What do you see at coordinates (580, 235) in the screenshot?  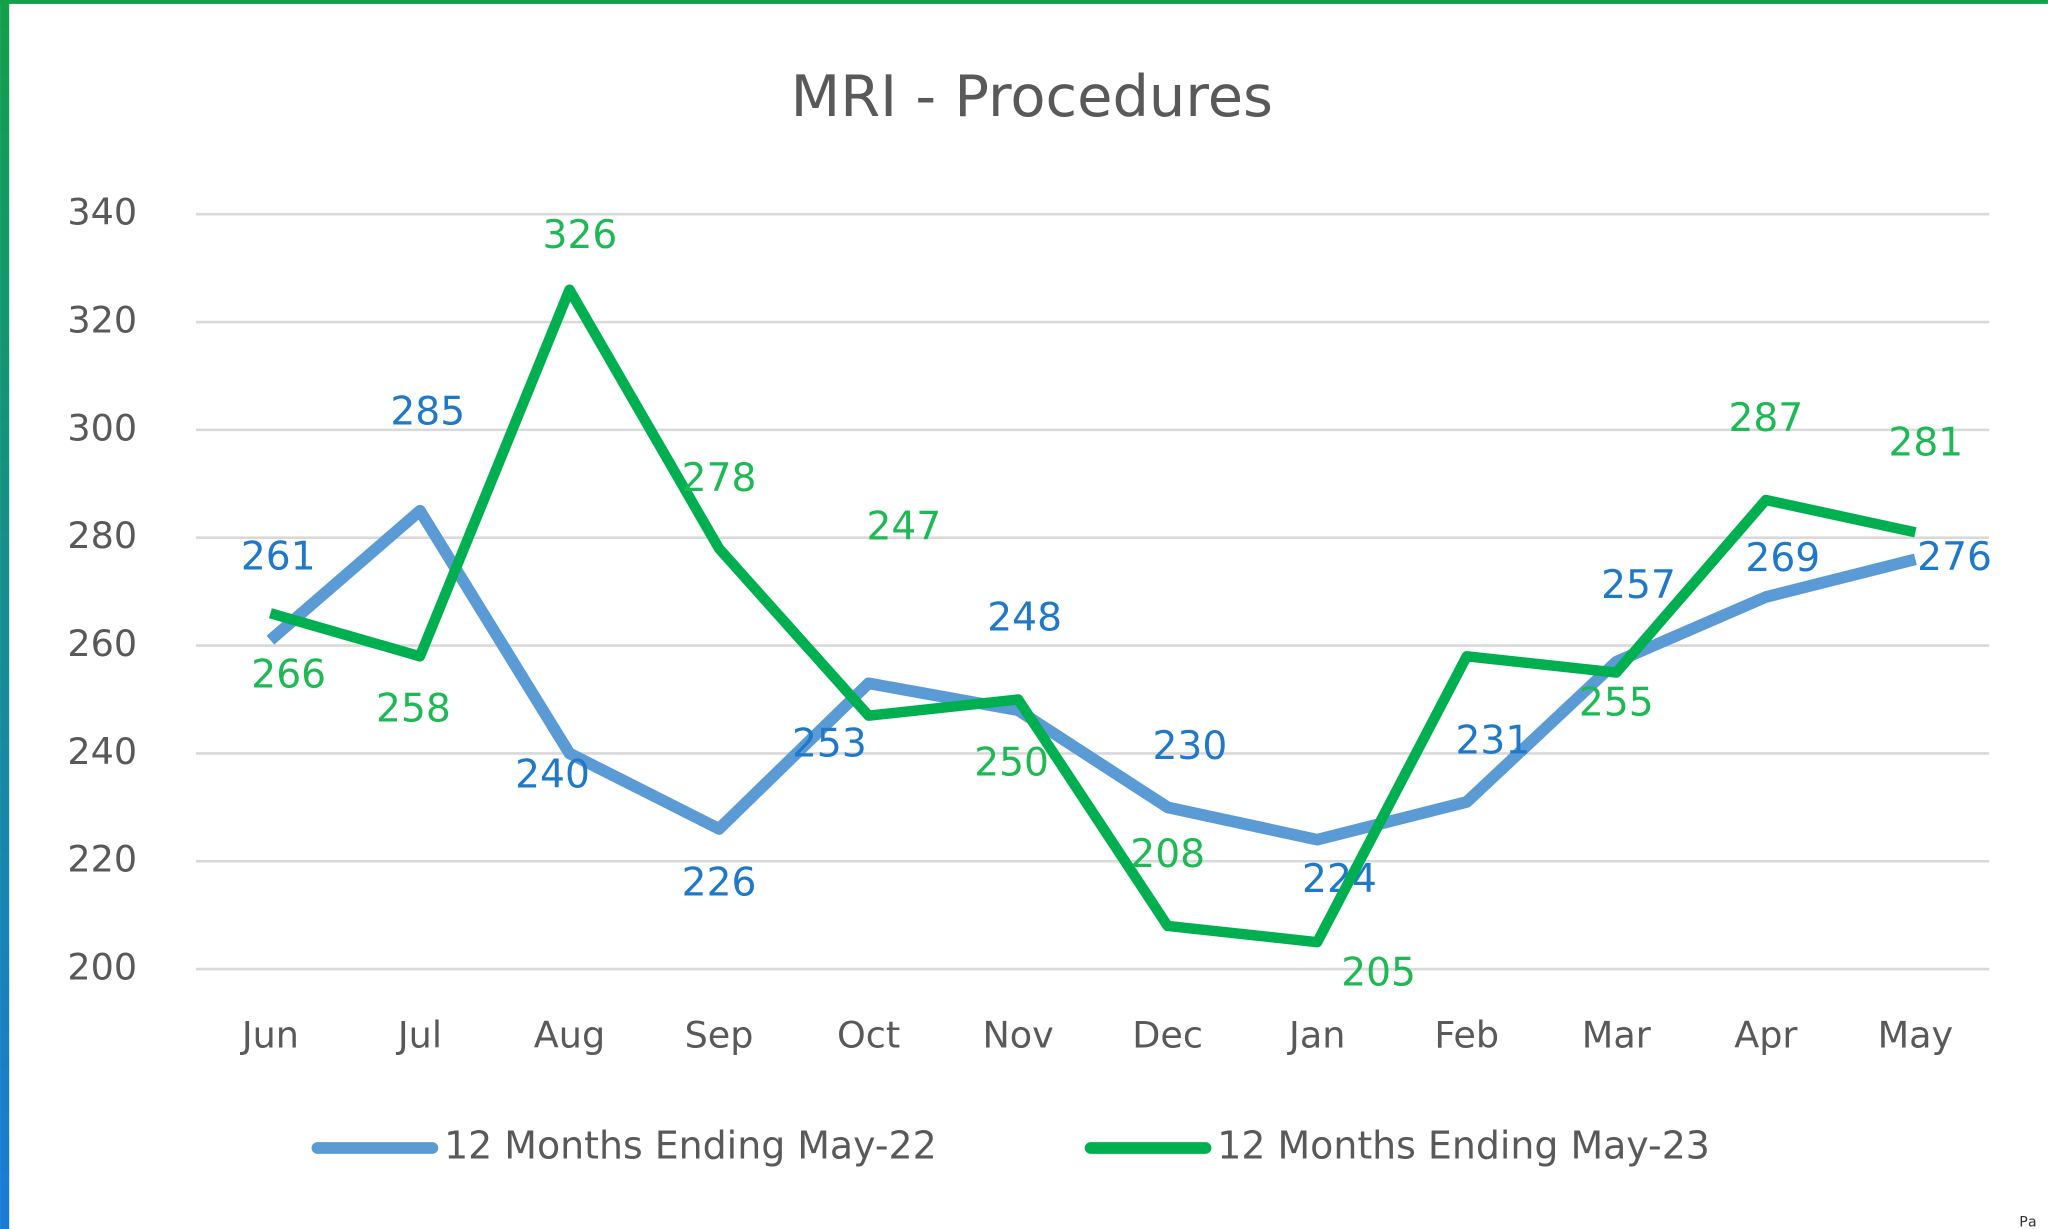 I see `data-label: 326` at bounding box center [580, 235].